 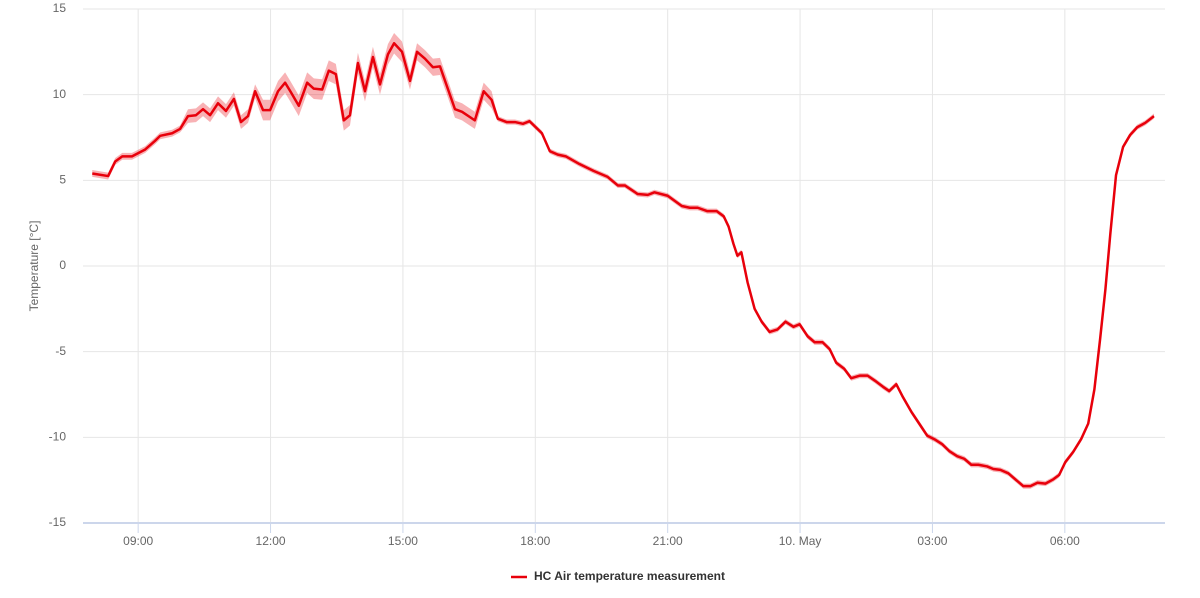 What do you see at coordinates (403, 541) in the screenshot?
I see `x-tick-label: 15:00` at bounding box center [403, 541].